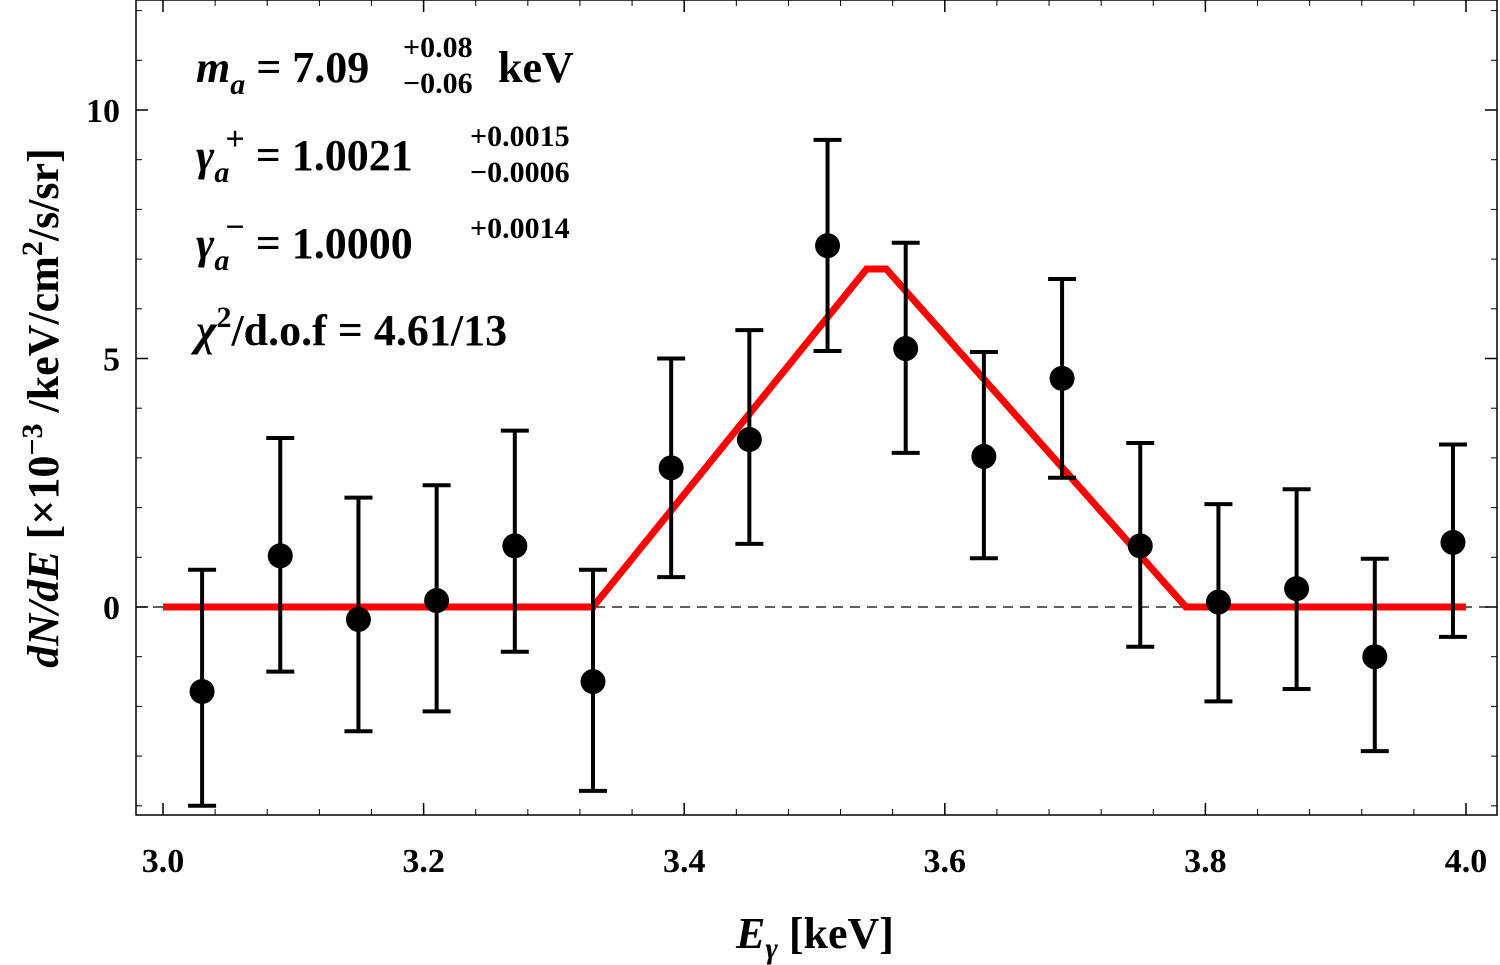 This screenshot has width=1500, height=965. I want to click on x-tick-label: 4.0, so click(1466, 861).